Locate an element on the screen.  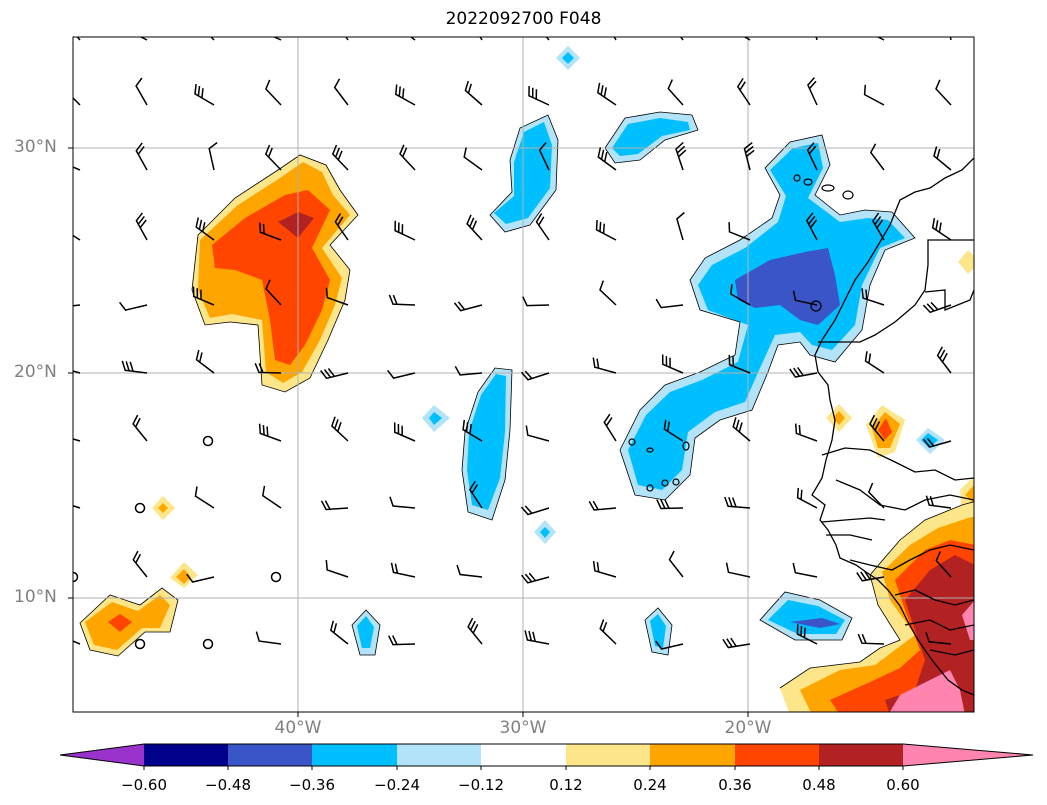
colorbar-tick-label: 0.24 is located at coordinates (650, 785).